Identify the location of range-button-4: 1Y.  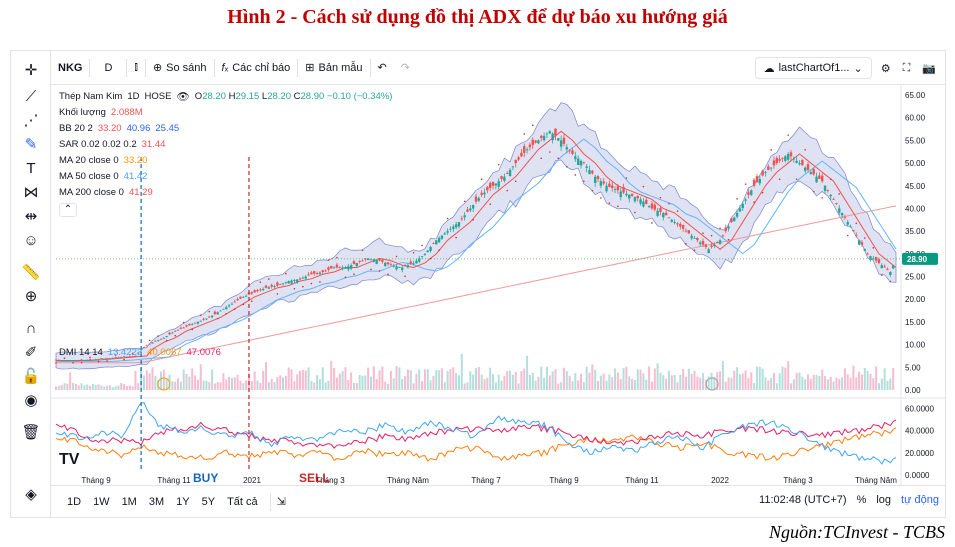
(183, 501).